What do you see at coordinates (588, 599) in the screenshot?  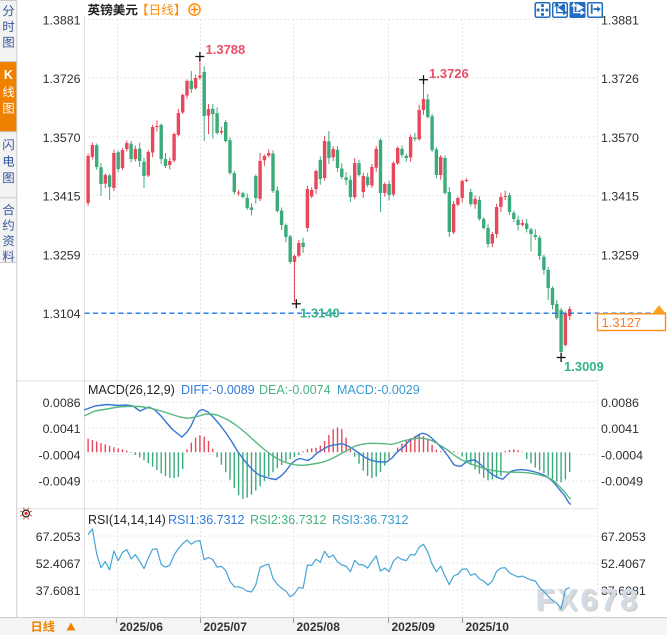 I see `svg-text: FX678` at bounding box center [588, 599].